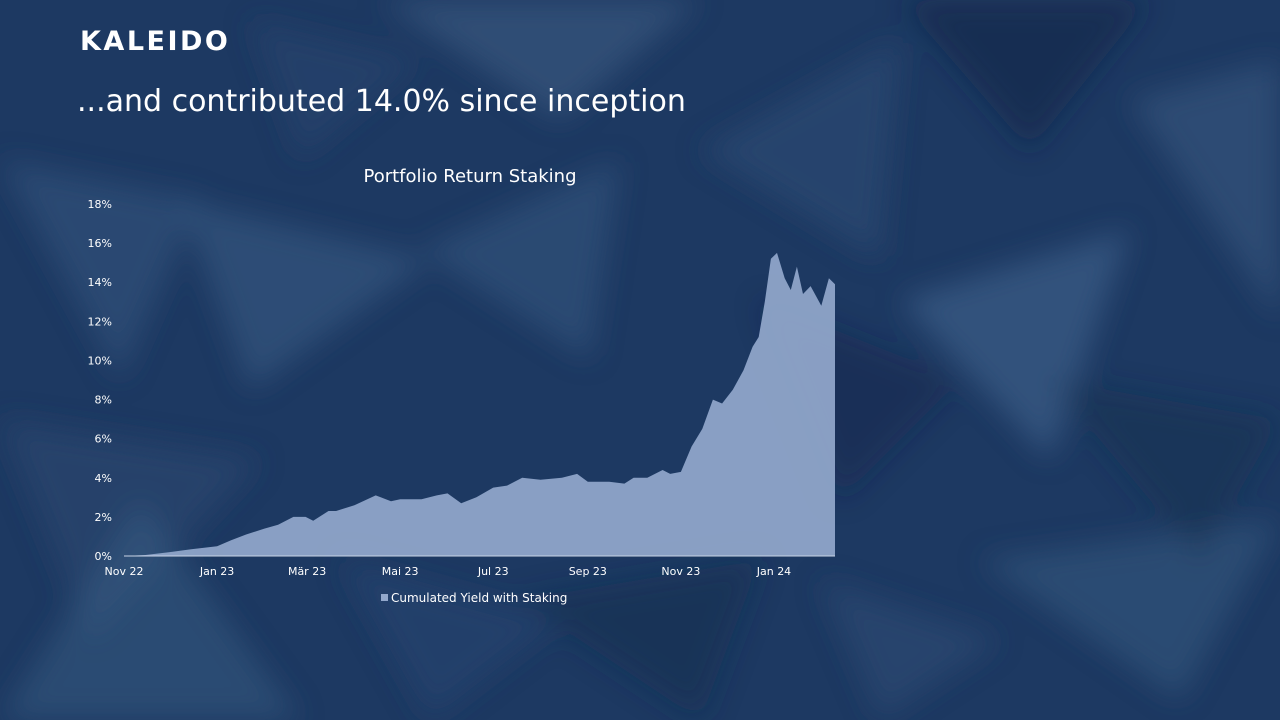 Image resolution: width=1280 pixels, height=720 pixels. Describe the element at coordinates (103, 439) in the screenshot. I see `y-tick-label: 6%` at that location.